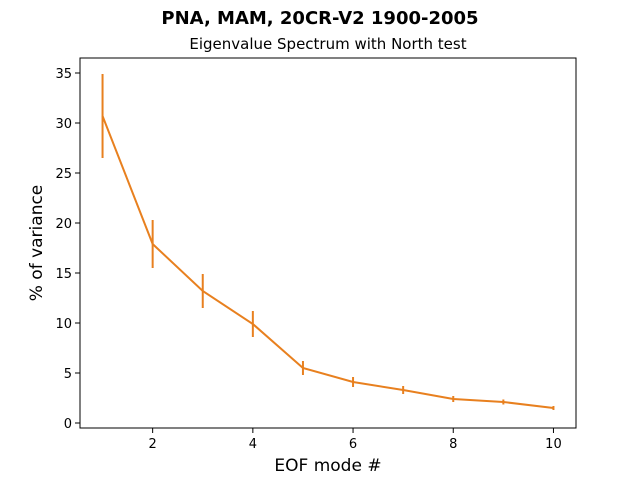 This screenshot has height=480, width=640. I want to click on y-tick-label: 0, so click(68, 424).